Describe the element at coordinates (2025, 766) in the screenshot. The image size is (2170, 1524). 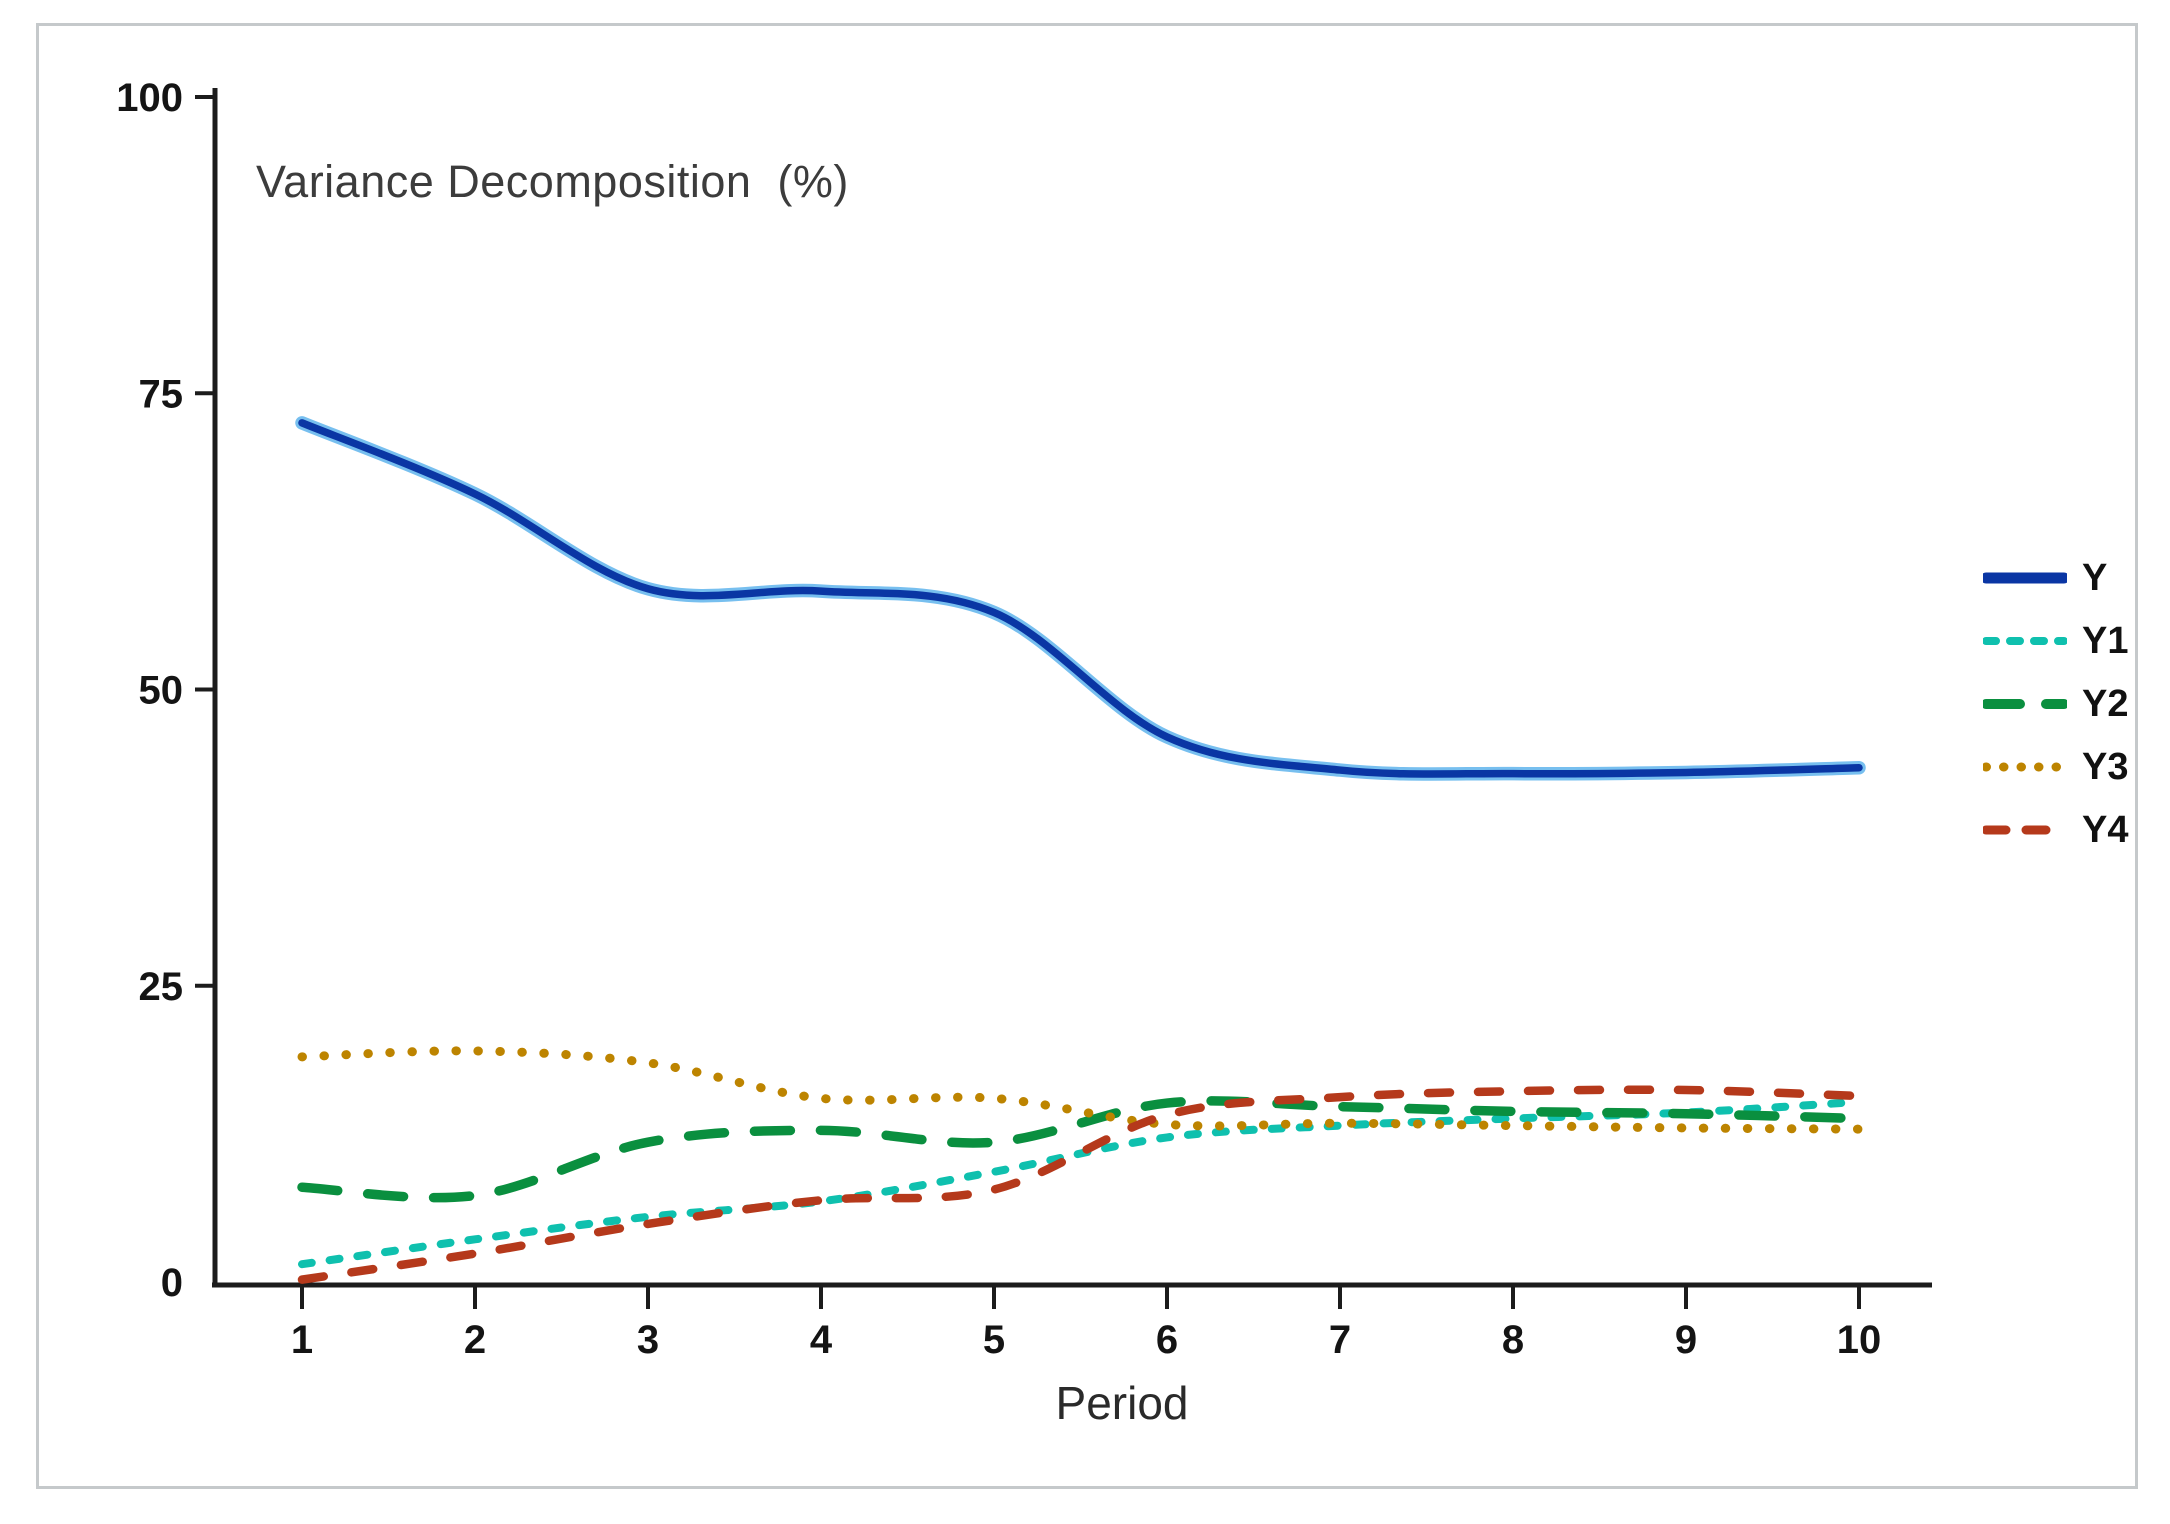
I see `legend-line-swatch-y3` at that location.